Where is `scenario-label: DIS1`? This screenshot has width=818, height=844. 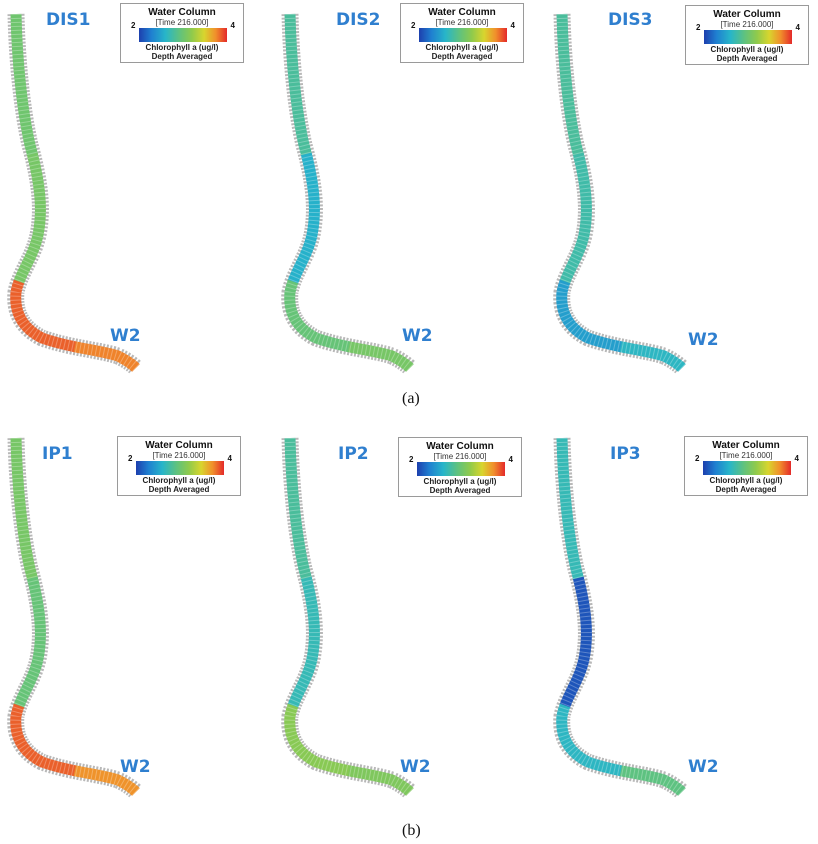
scenario-label: DIS1 is located at coordinates (68, 20).